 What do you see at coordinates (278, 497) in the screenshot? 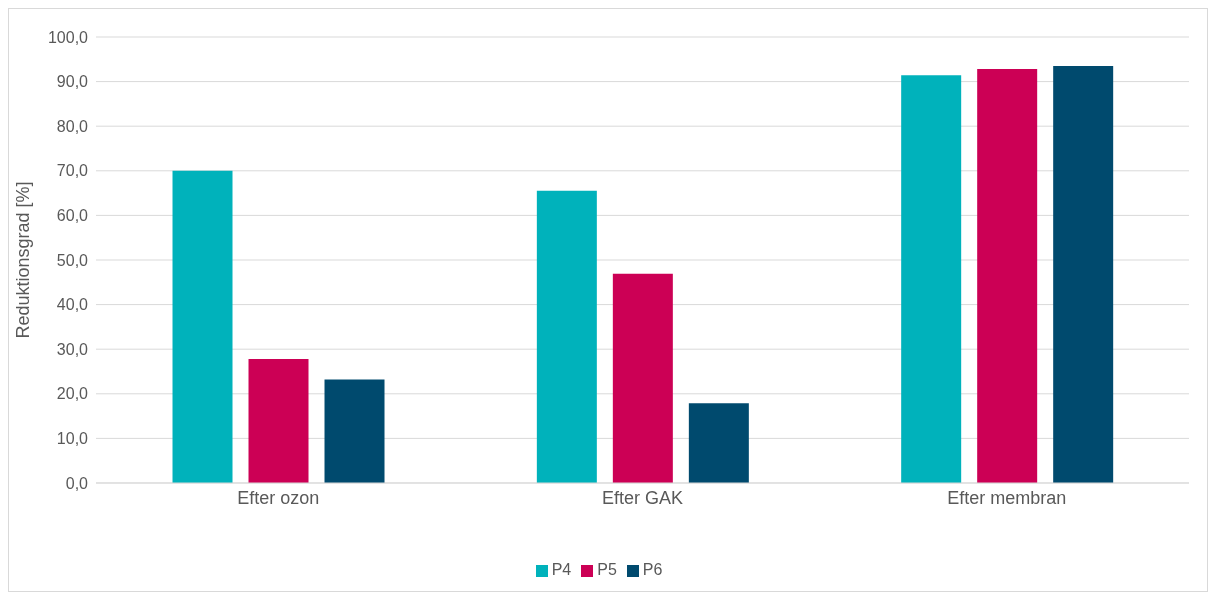
I see `x-tick-label: Efter ozon` at bounding box center [278, 497].